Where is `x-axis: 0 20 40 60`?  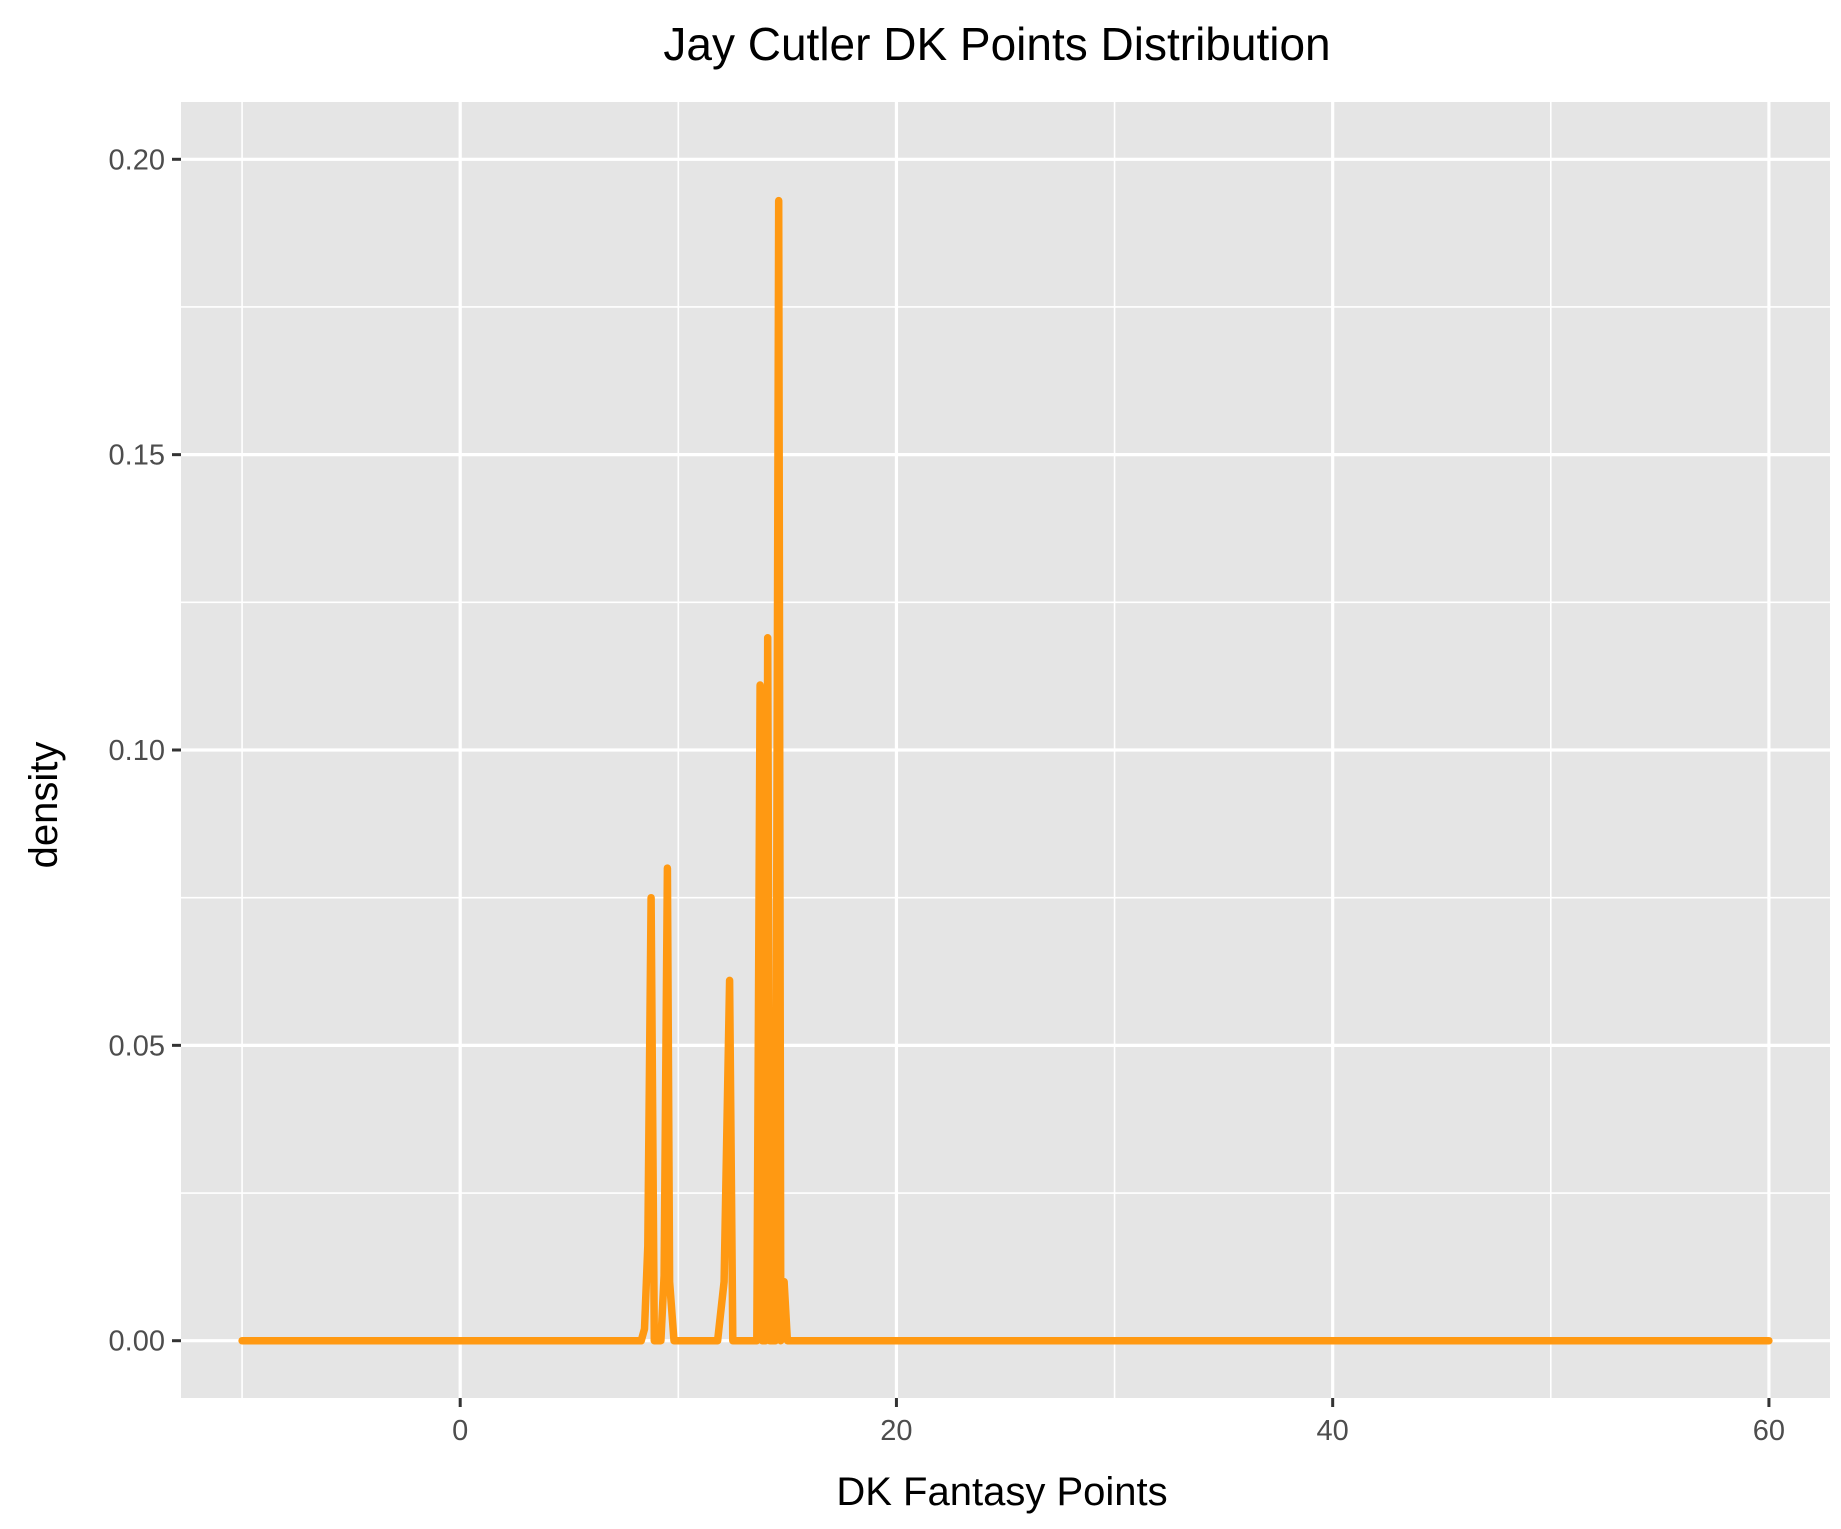 x-axis: 0 20 40 60 is located at coordinates (1118, 1422).